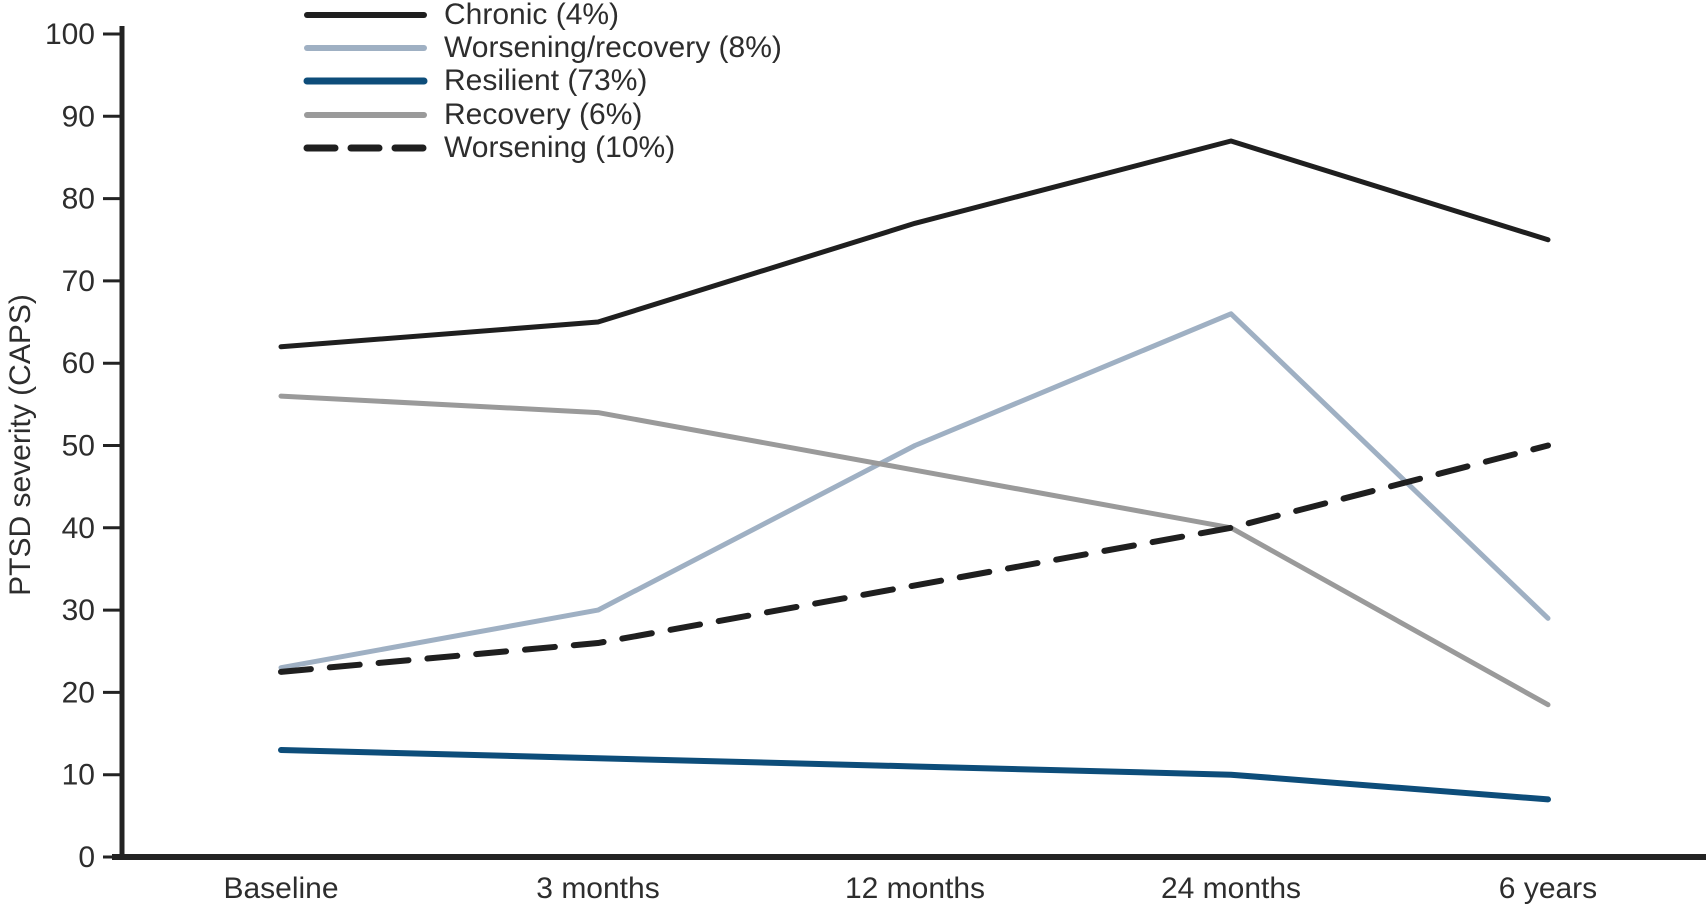 The height and width of the screenshot is (923, 1706). What do you see at coordinates (86, 857) in the screenshot?
I see `y-tick-label: 0` at bounding box center [86, 857].